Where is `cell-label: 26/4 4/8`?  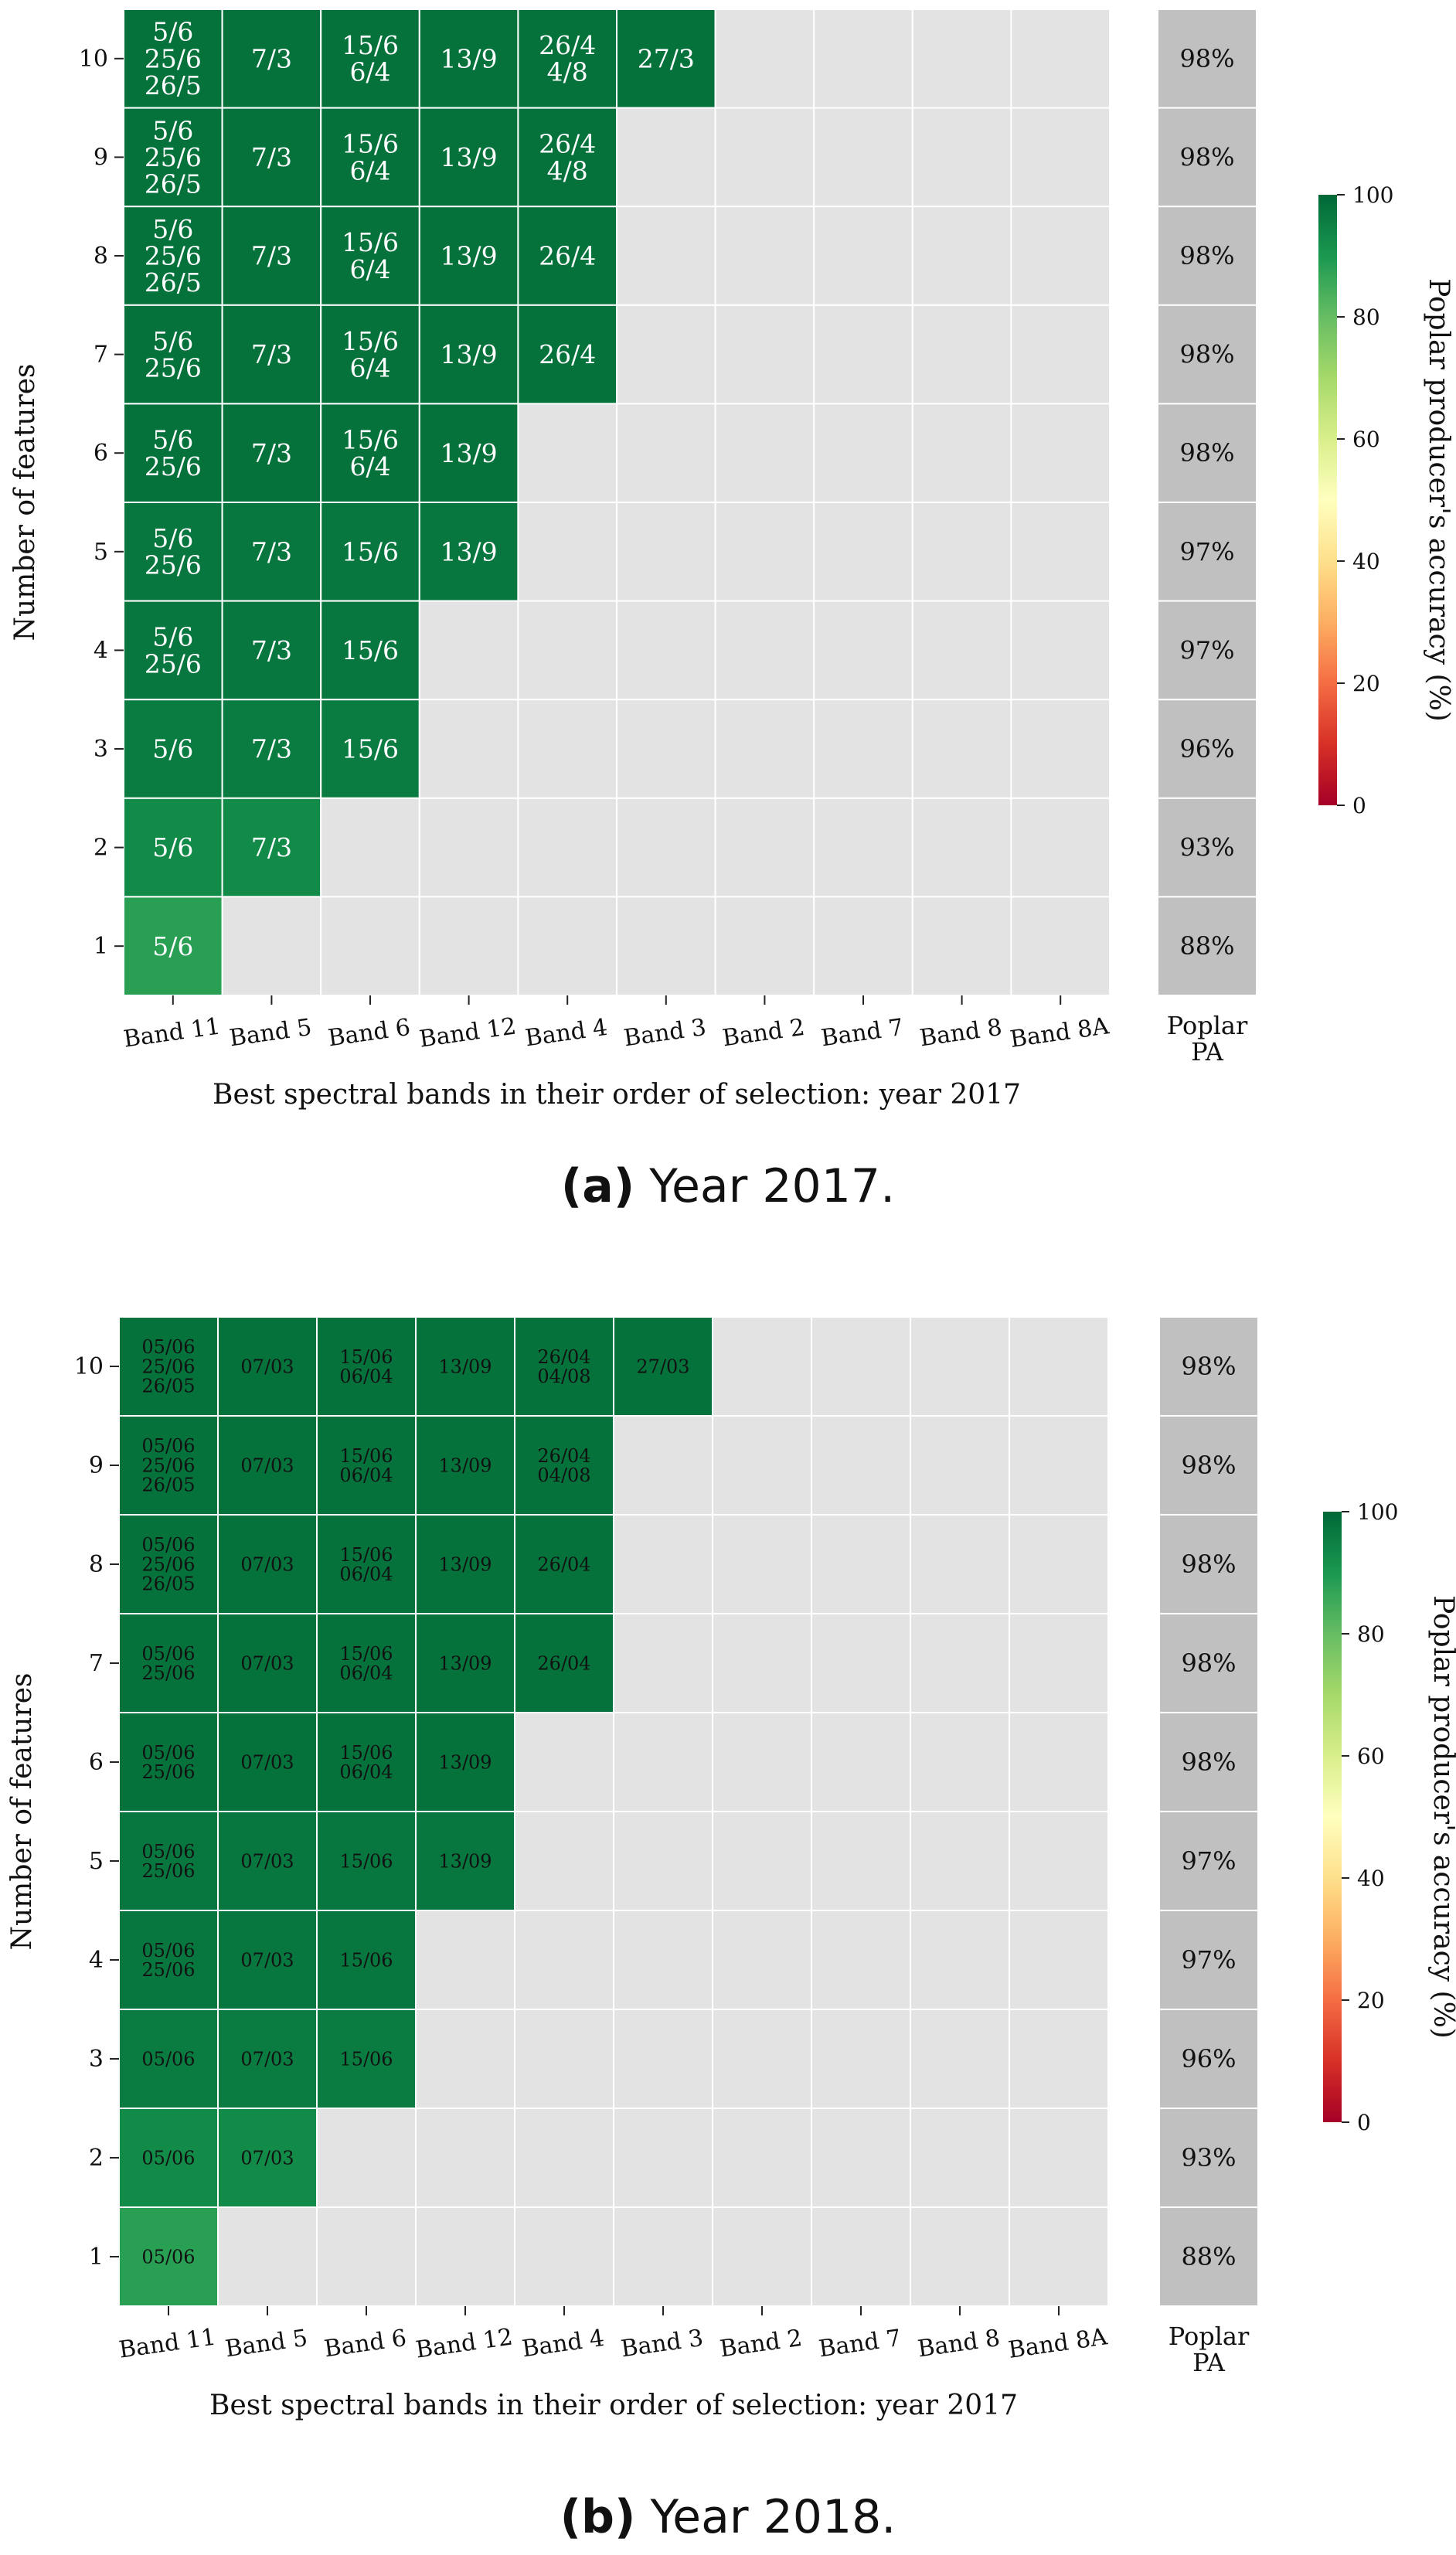
cell-label: 26/4 4/8 is located at coordinates (567, 157).